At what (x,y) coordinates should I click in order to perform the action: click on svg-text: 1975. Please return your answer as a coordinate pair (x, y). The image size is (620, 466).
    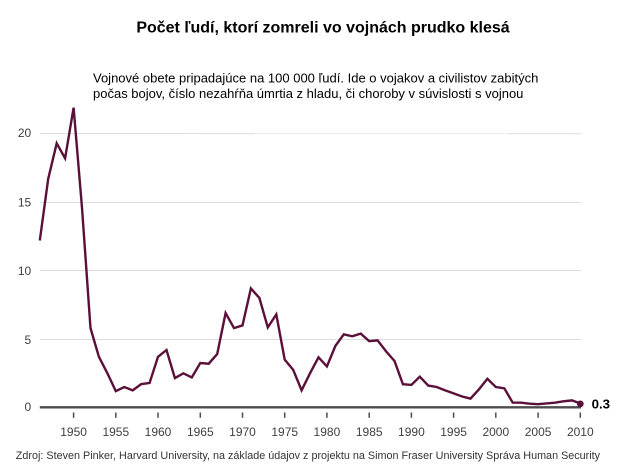
    Looking at the image, I should click on (284, 432).